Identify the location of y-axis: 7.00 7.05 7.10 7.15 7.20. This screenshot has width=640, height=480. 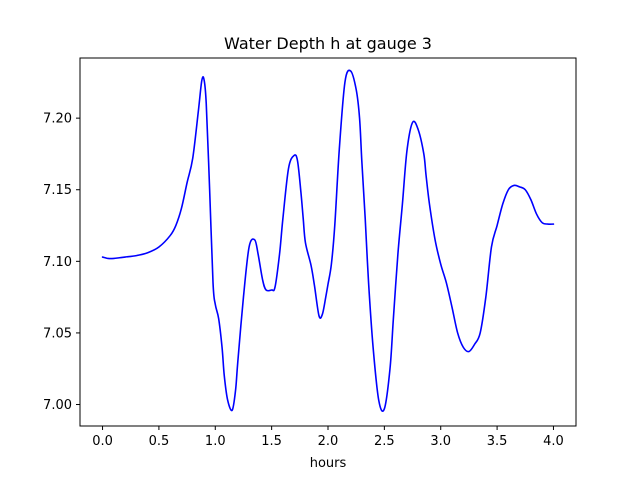
(61, 262).